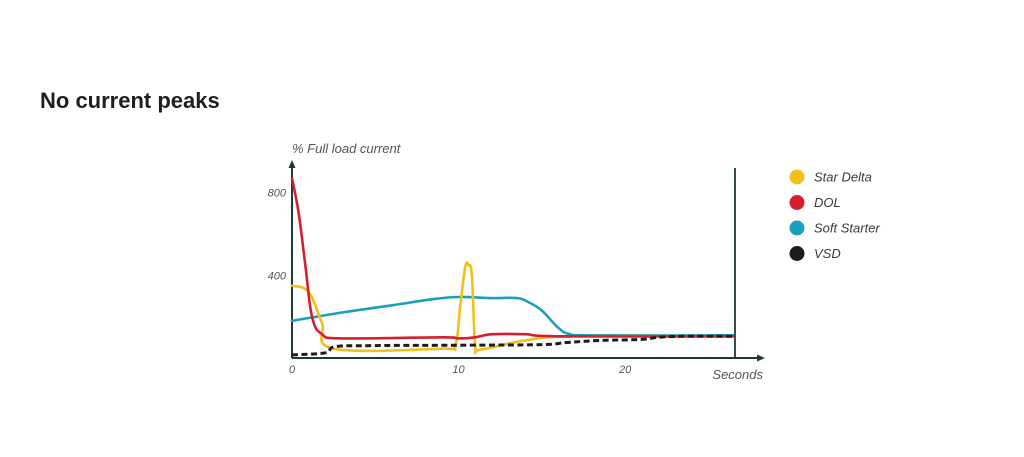  Describe the element at coordinates (827, 202) in the screenshot. I see `legend-label: DOL` at that location.